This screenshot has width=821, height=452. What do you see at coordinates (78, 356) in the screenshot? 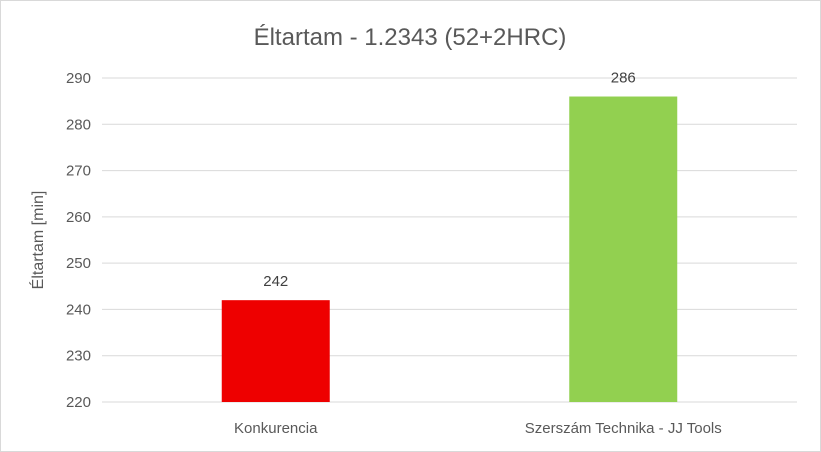
I see `y-tick-label: 230` at bounding box center [78, 356].